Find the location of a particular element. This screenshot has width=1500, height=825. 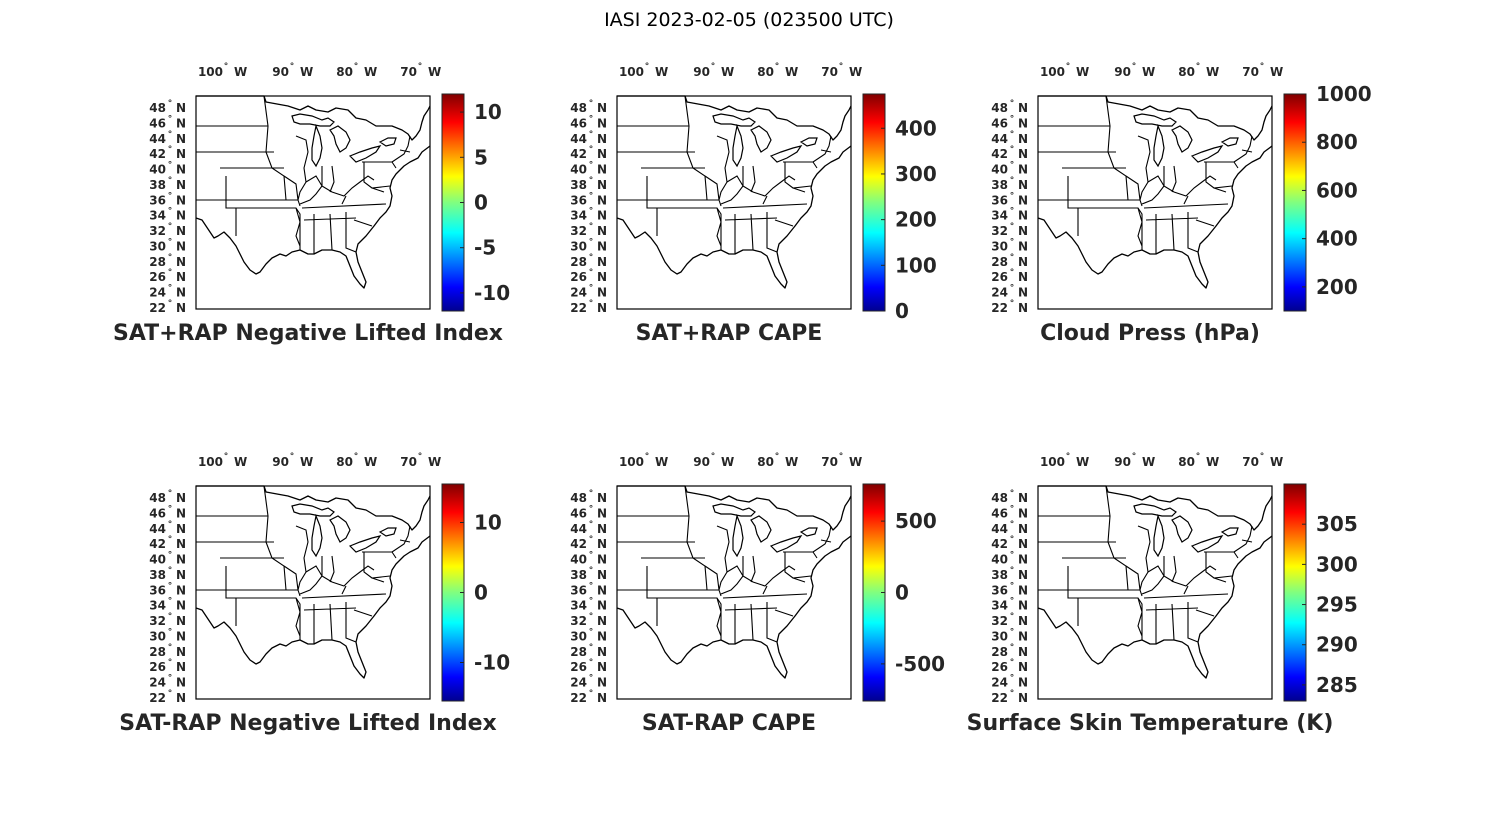

colorbar-tick-label: 290 is located at coordinates (1337, 645).